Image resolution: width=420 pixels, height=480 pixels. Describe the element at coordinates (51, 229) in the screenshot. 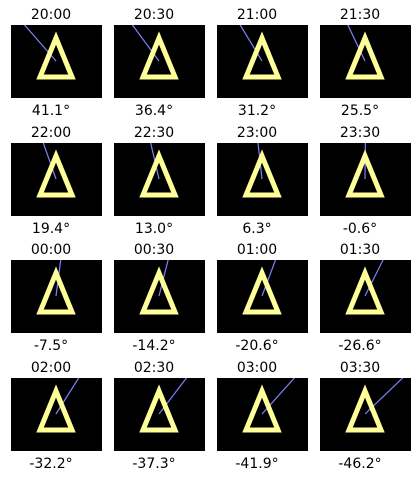

I see `frame-angle-label: 19.4°` at that location.